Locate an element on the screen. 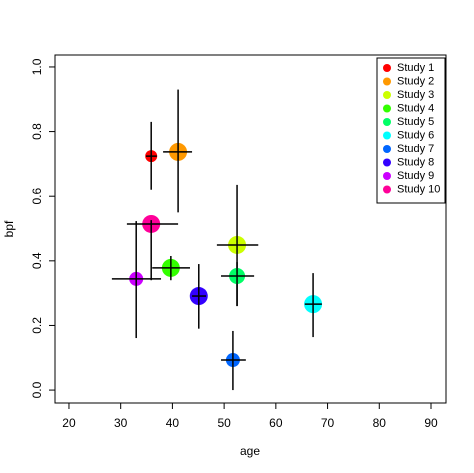 The height and width of the screenshot is (473, 474). legend-label: Study 8 is located at coordinates (415, 162).